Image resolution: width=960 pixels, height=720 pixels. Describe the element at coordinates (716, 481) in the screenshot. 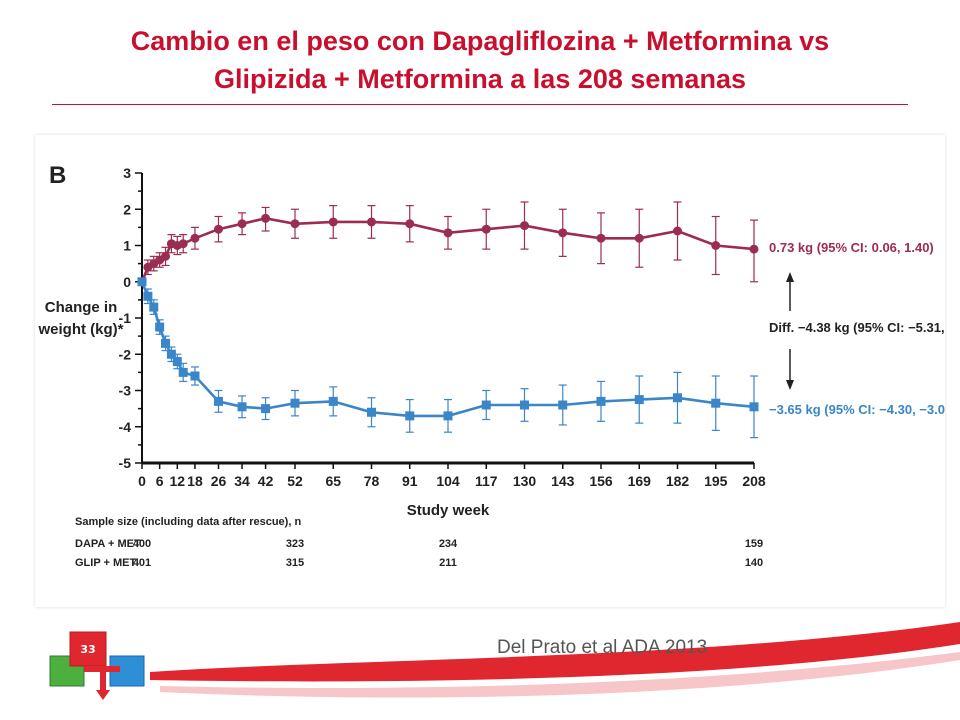

I see `x-tick-label: 195` at that location.